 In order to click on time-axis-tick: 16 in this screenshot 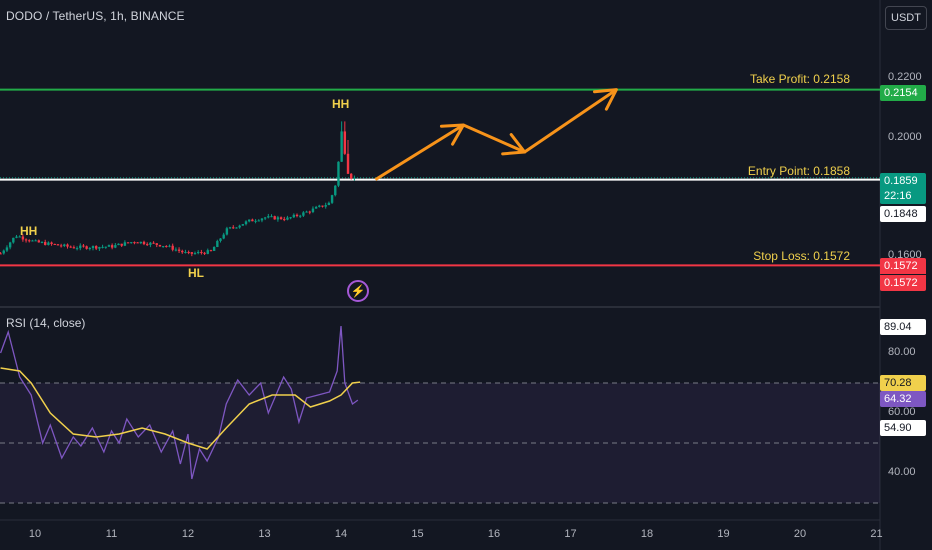, I will do `click(494, 534)`.